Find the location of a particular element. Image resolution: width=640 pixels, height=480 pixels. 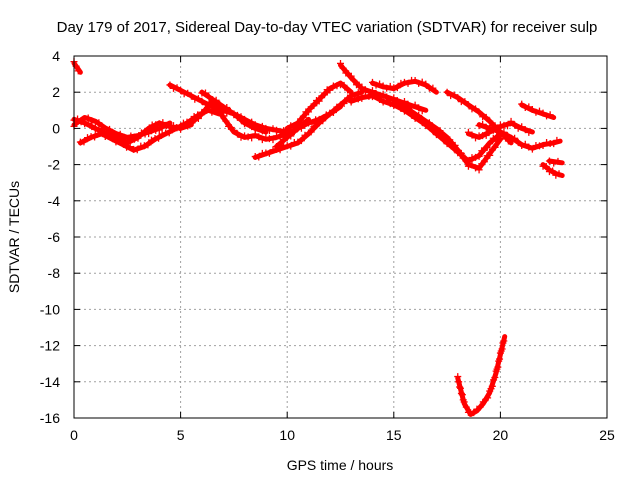

x-tick-label: 20 is located at coordinates (501, 435).